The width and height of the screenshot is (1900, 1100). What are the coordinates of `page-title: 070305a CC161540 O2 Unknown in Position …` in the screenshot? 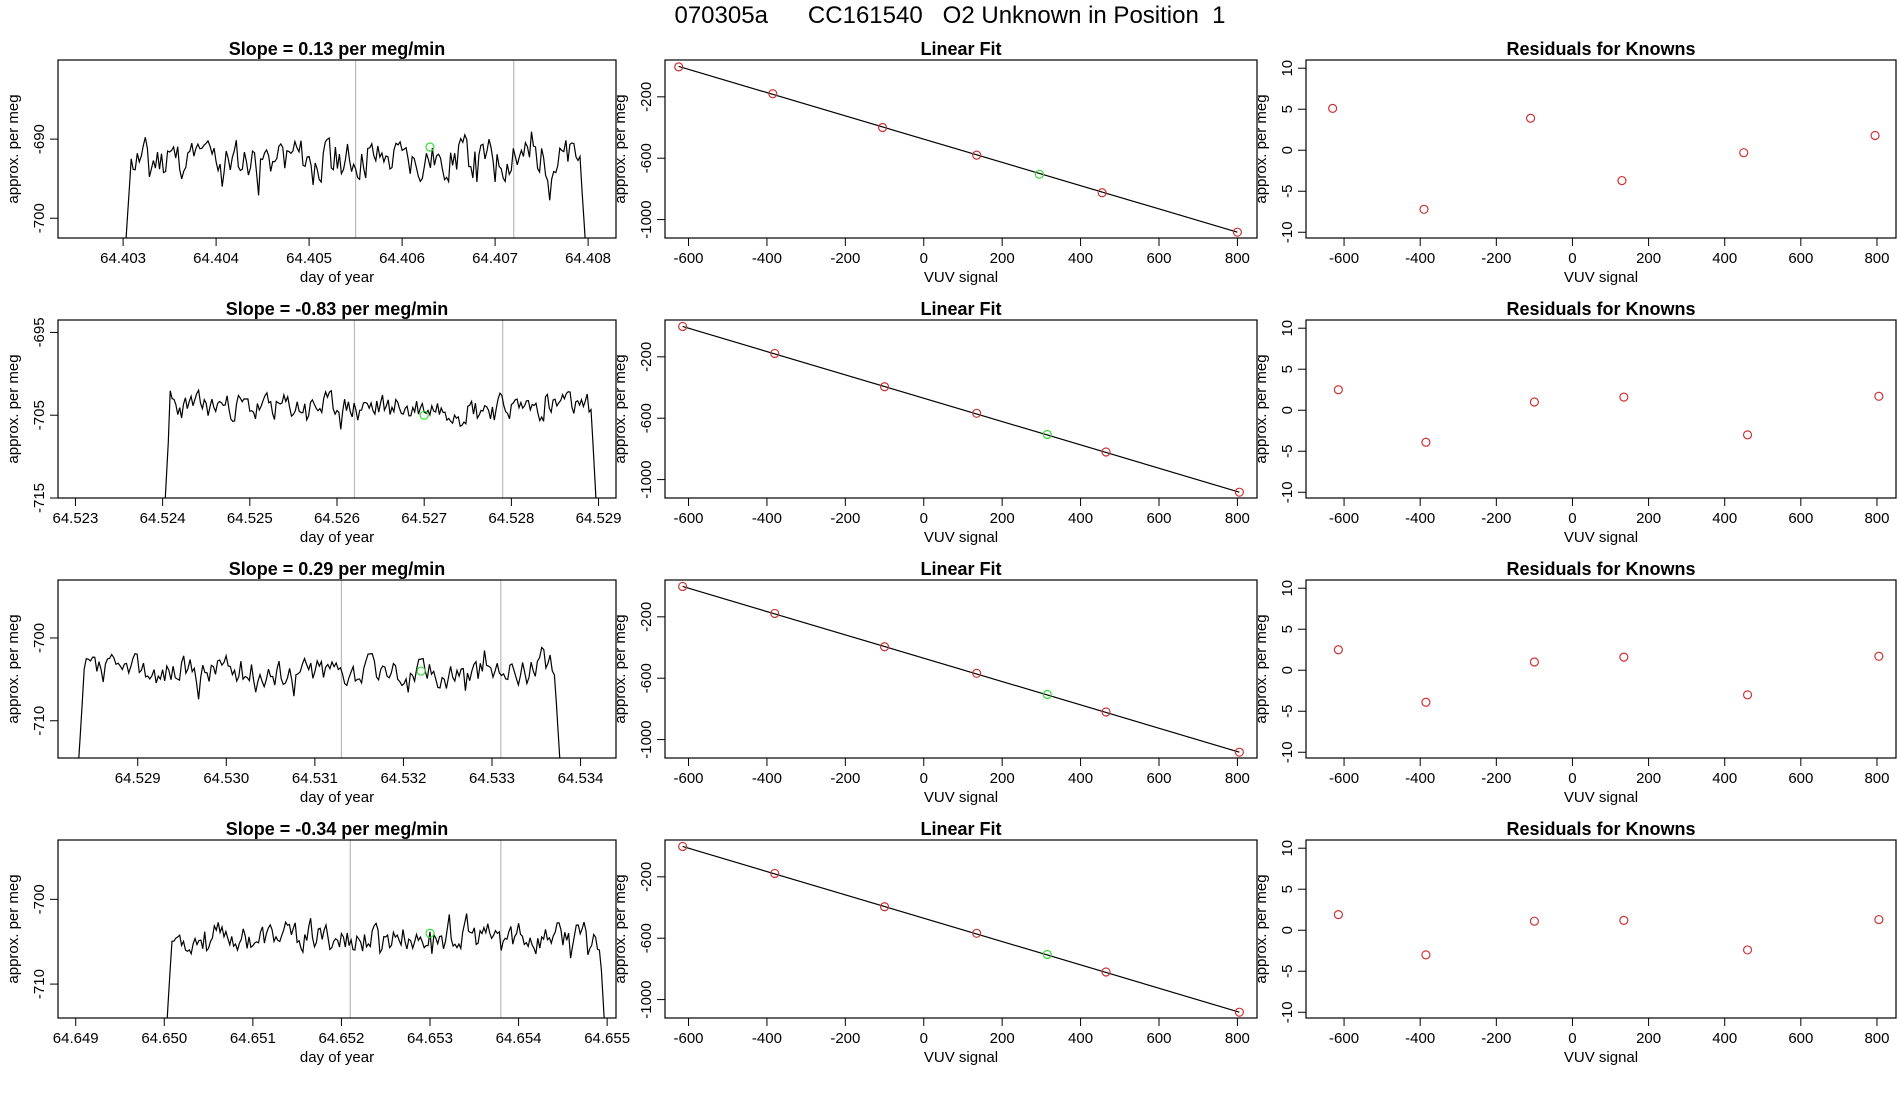 It's located at (950, 15).